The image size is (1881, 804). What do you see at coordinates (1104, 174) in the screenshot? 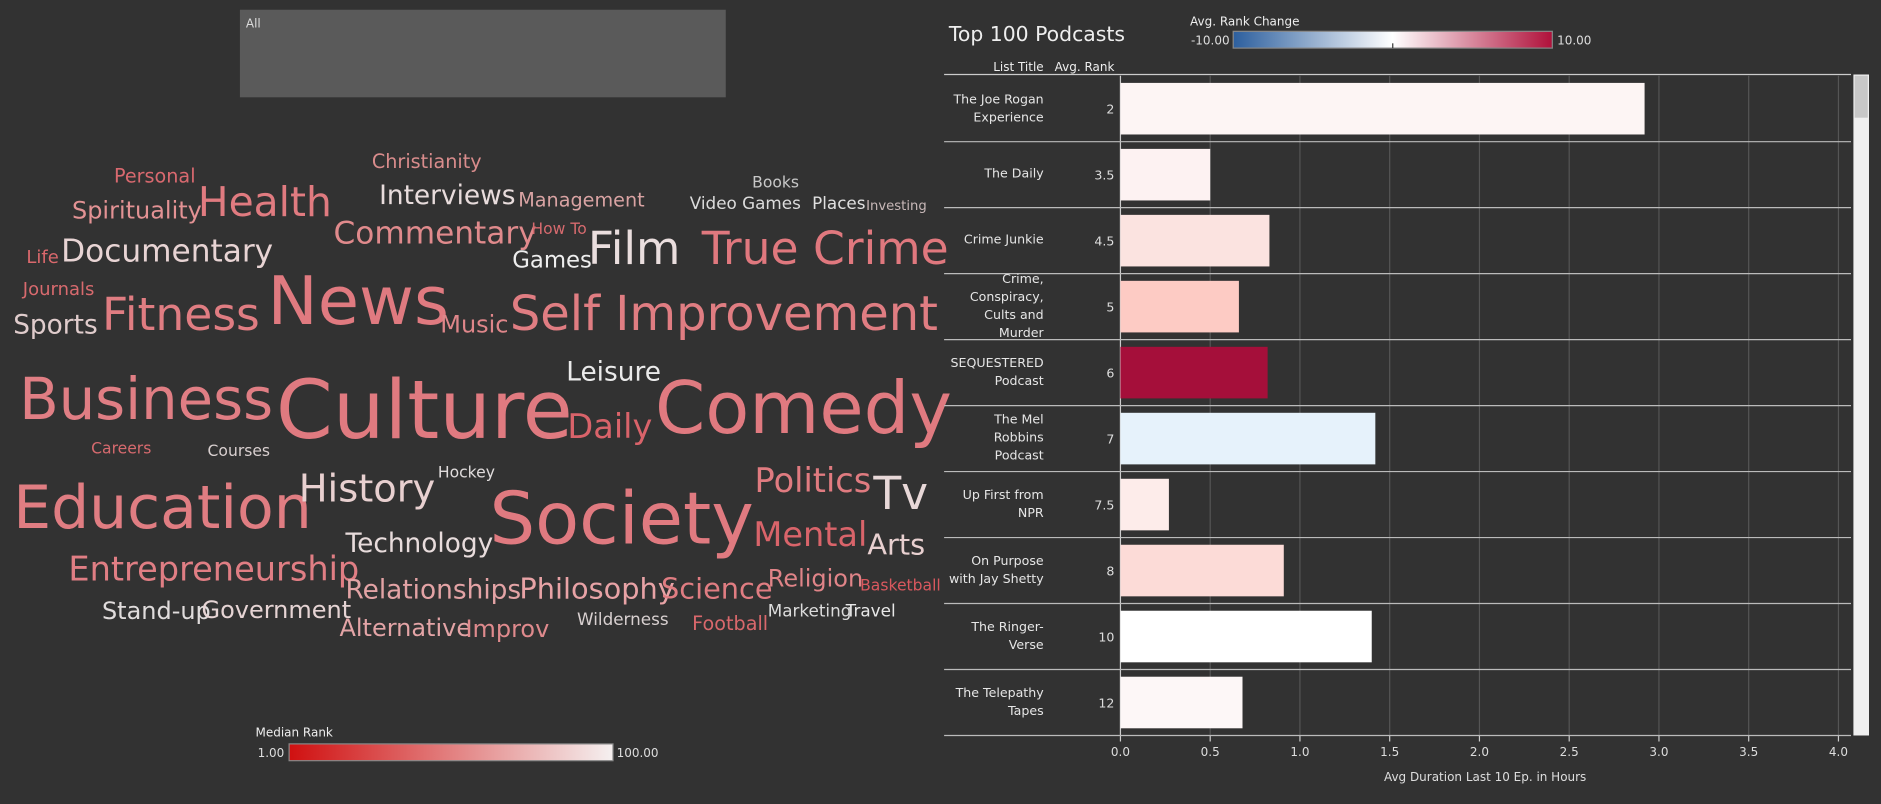
I see `avg-rank: 3.5` at bounding box center [1104, 174].